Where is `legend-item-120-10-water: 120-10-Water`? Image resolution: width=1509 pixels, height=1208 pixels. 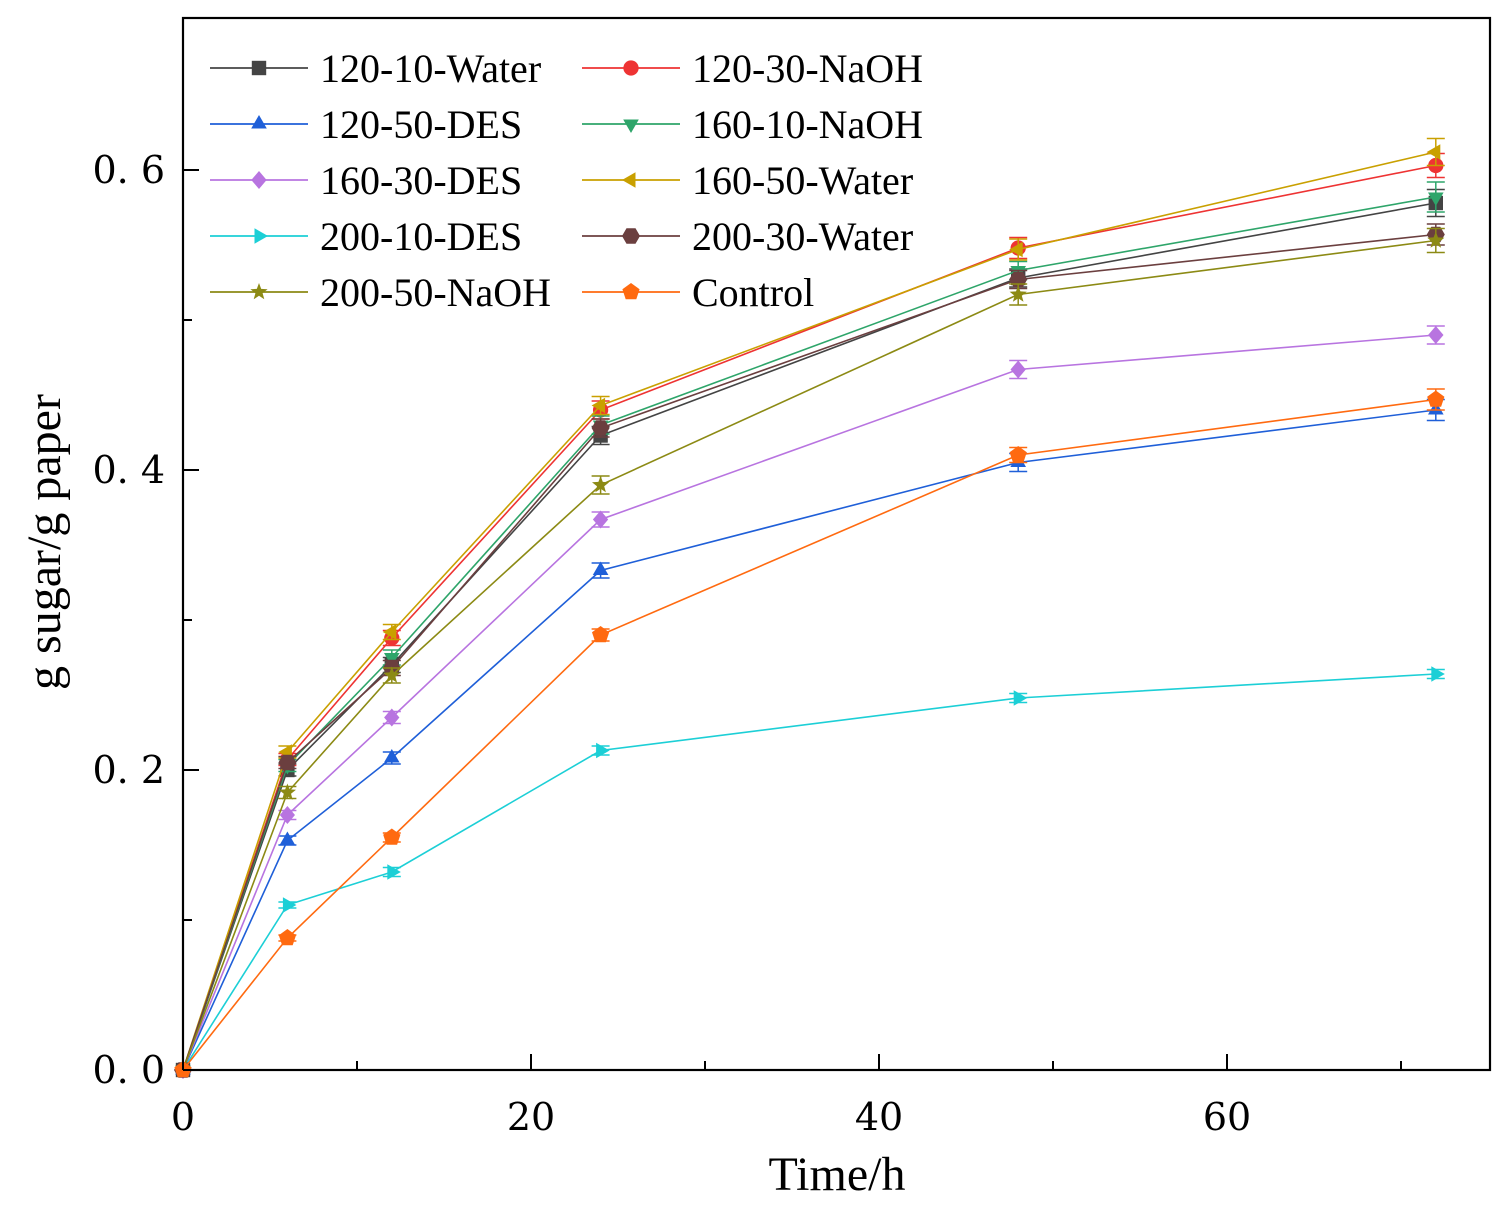
legend-item-120-10-water: 120-10-Water is located at coordinates (375, 68).